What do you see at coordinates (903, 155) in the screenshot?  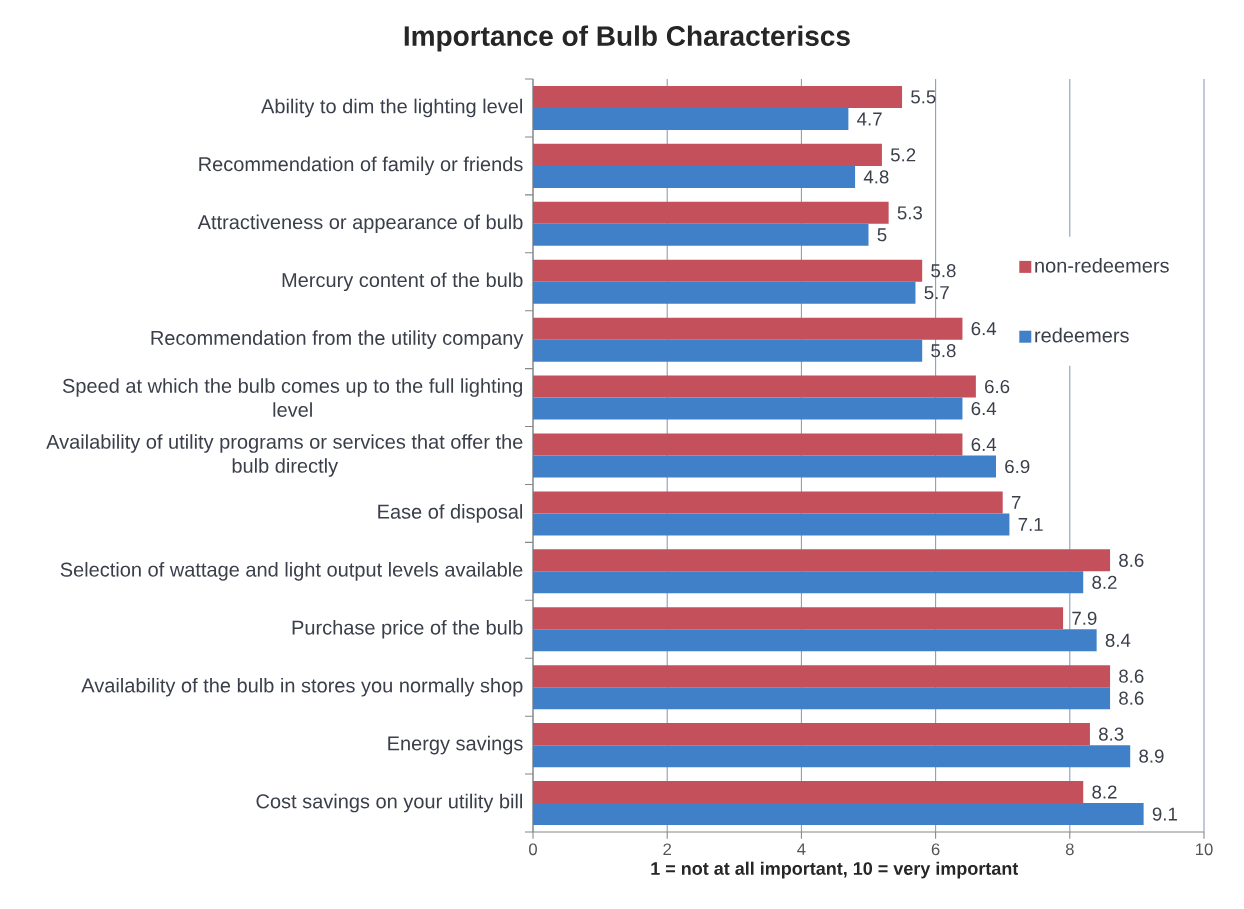 I see `data-label: 5.2` at bounding box center [903, 155].